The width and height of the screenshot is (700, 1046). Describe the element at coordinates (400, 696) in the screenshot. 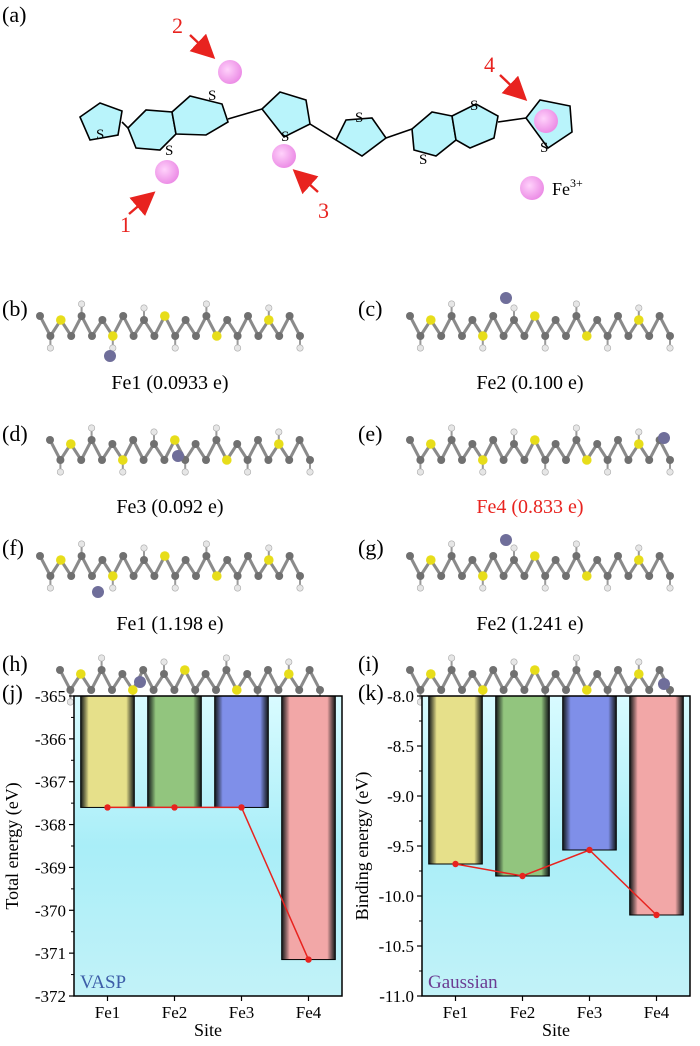

I see `y-tick-label: -8.0` at that location.